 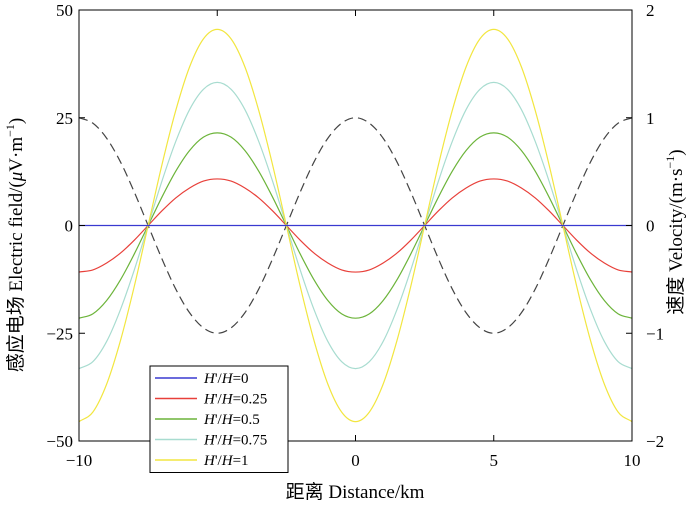 What do you see at coordinates (355, 492) in the screenshot?
I see `x-axis-title: 距离 Distance/km` at bounding box center [355, 492].